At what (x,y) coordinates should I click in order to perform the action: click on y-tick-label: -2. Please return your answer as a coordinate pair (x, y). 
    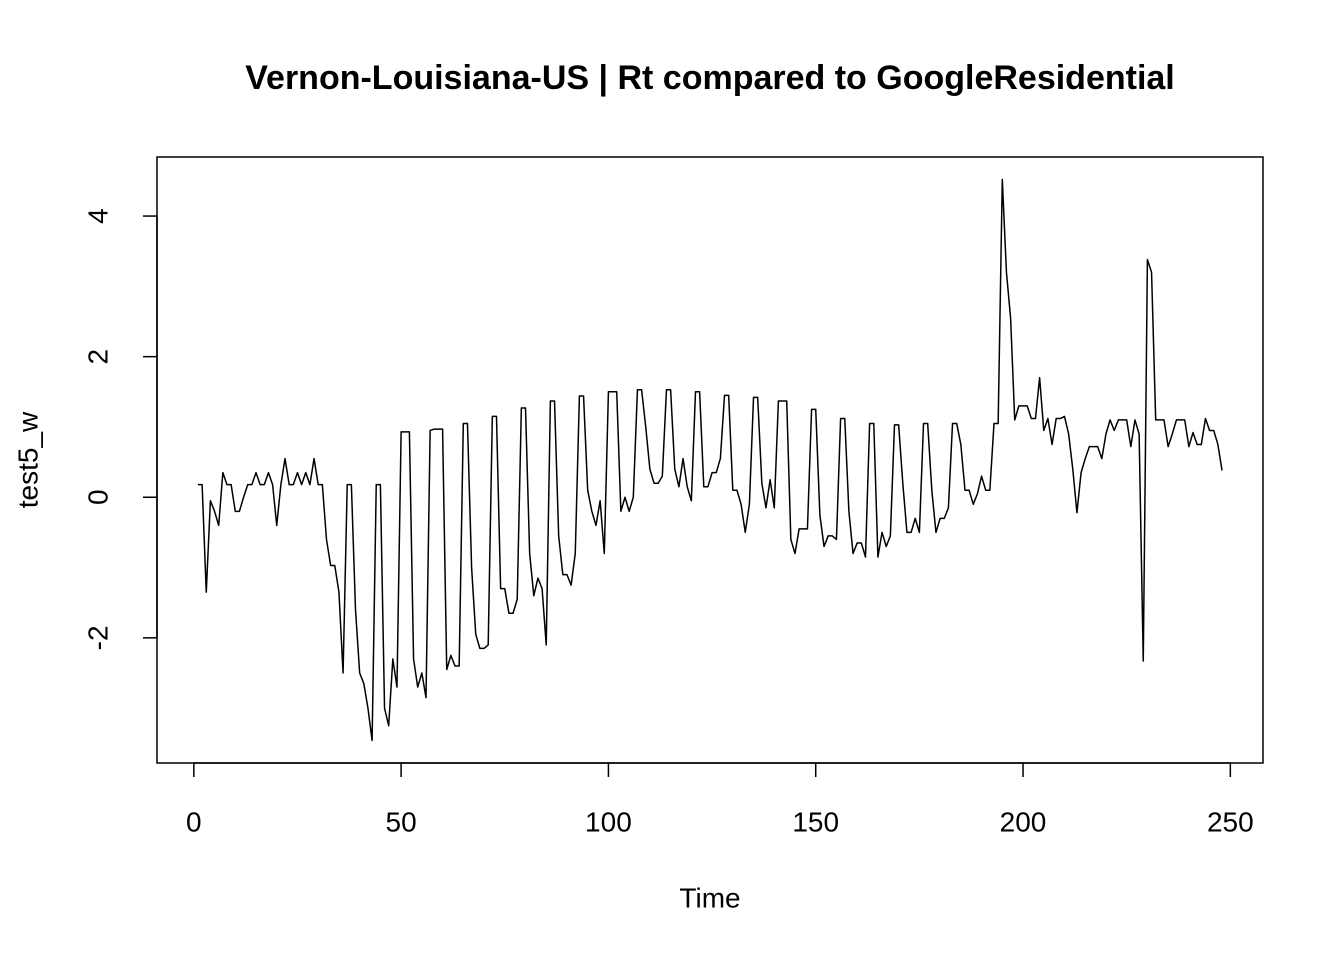
    Looking at the image, I should click on (97, 637).